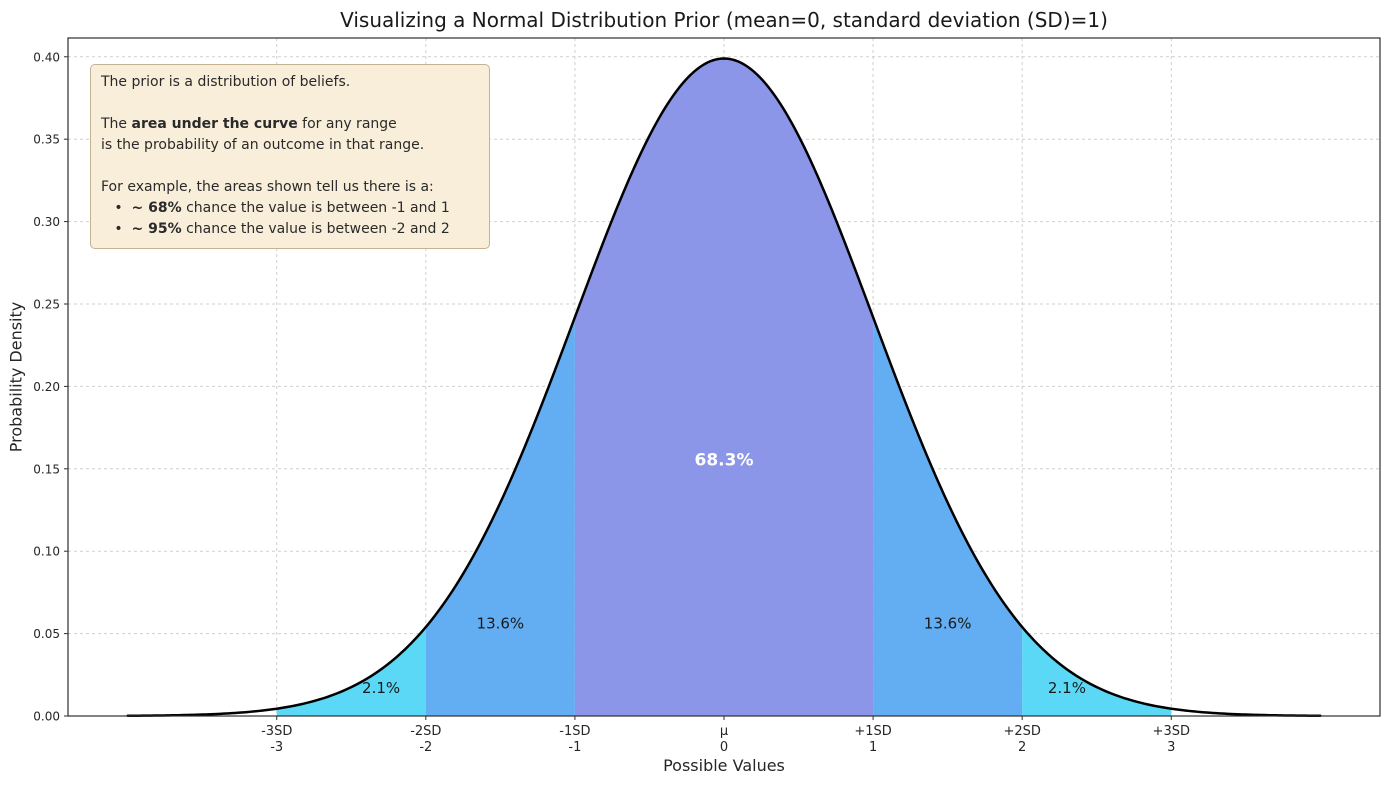  Describe the element at coordinates (46, 140) in the screenshot. I see `y-tick-label: 0.35` at that location.